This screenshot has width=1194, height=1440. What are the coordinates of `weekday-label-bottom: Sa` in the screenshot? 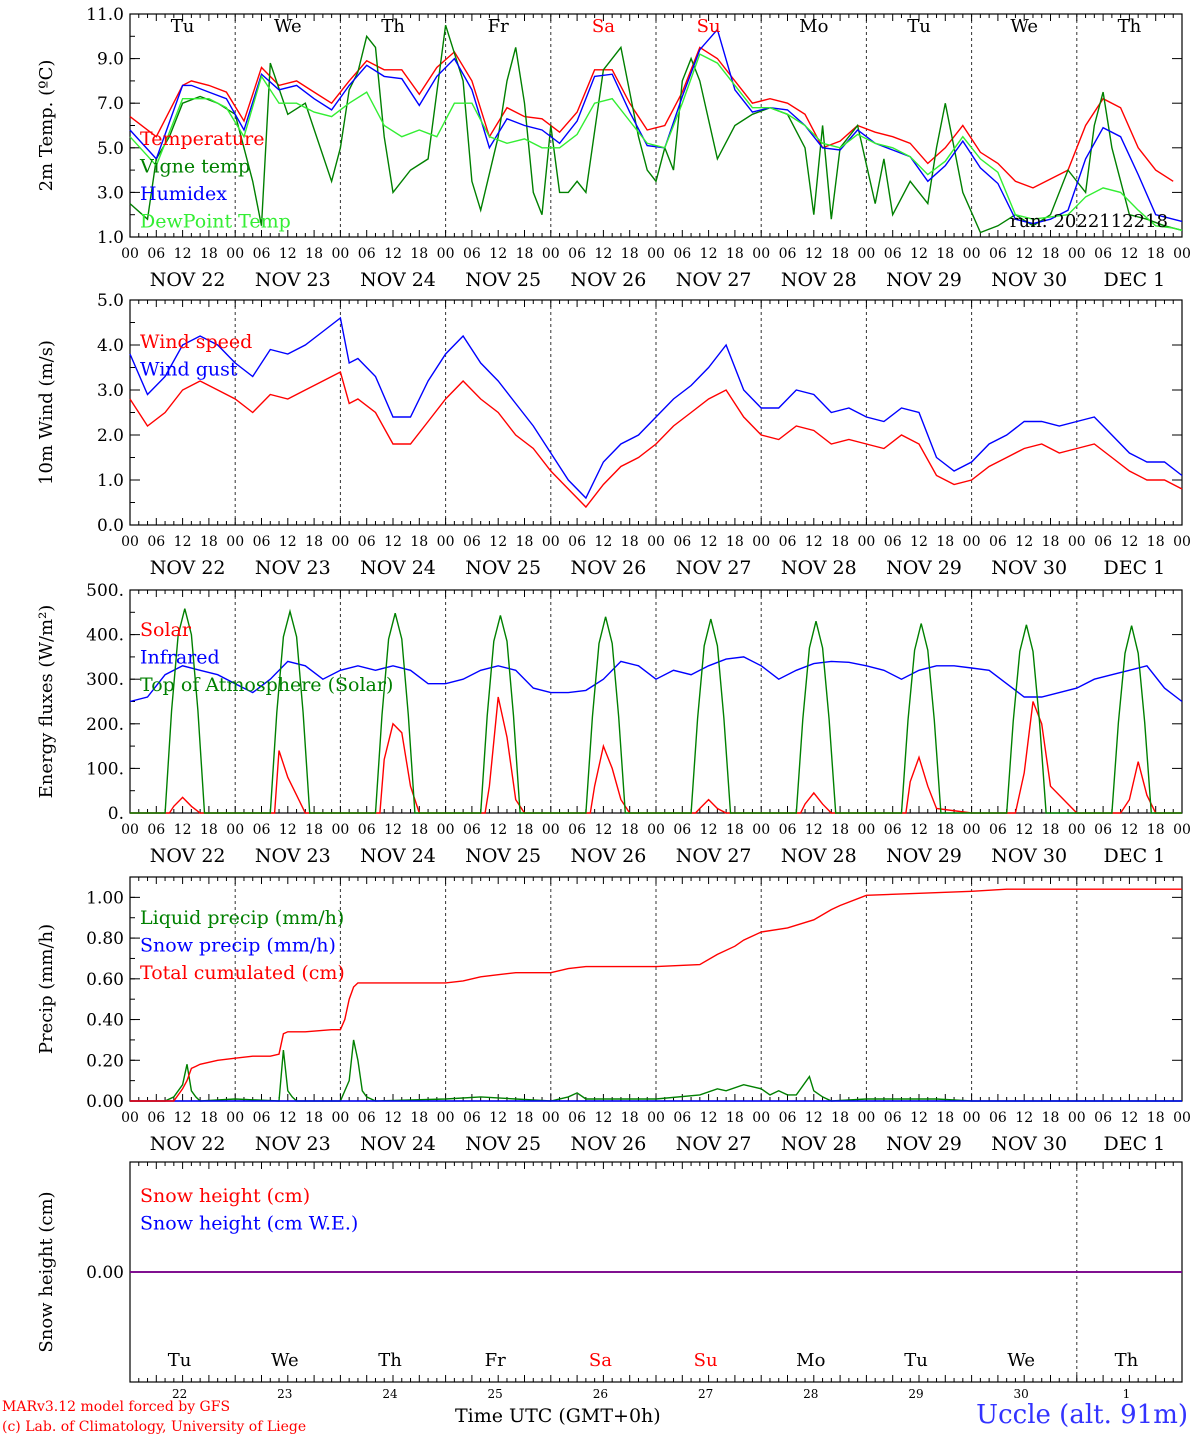 It's located at (600, 1360).